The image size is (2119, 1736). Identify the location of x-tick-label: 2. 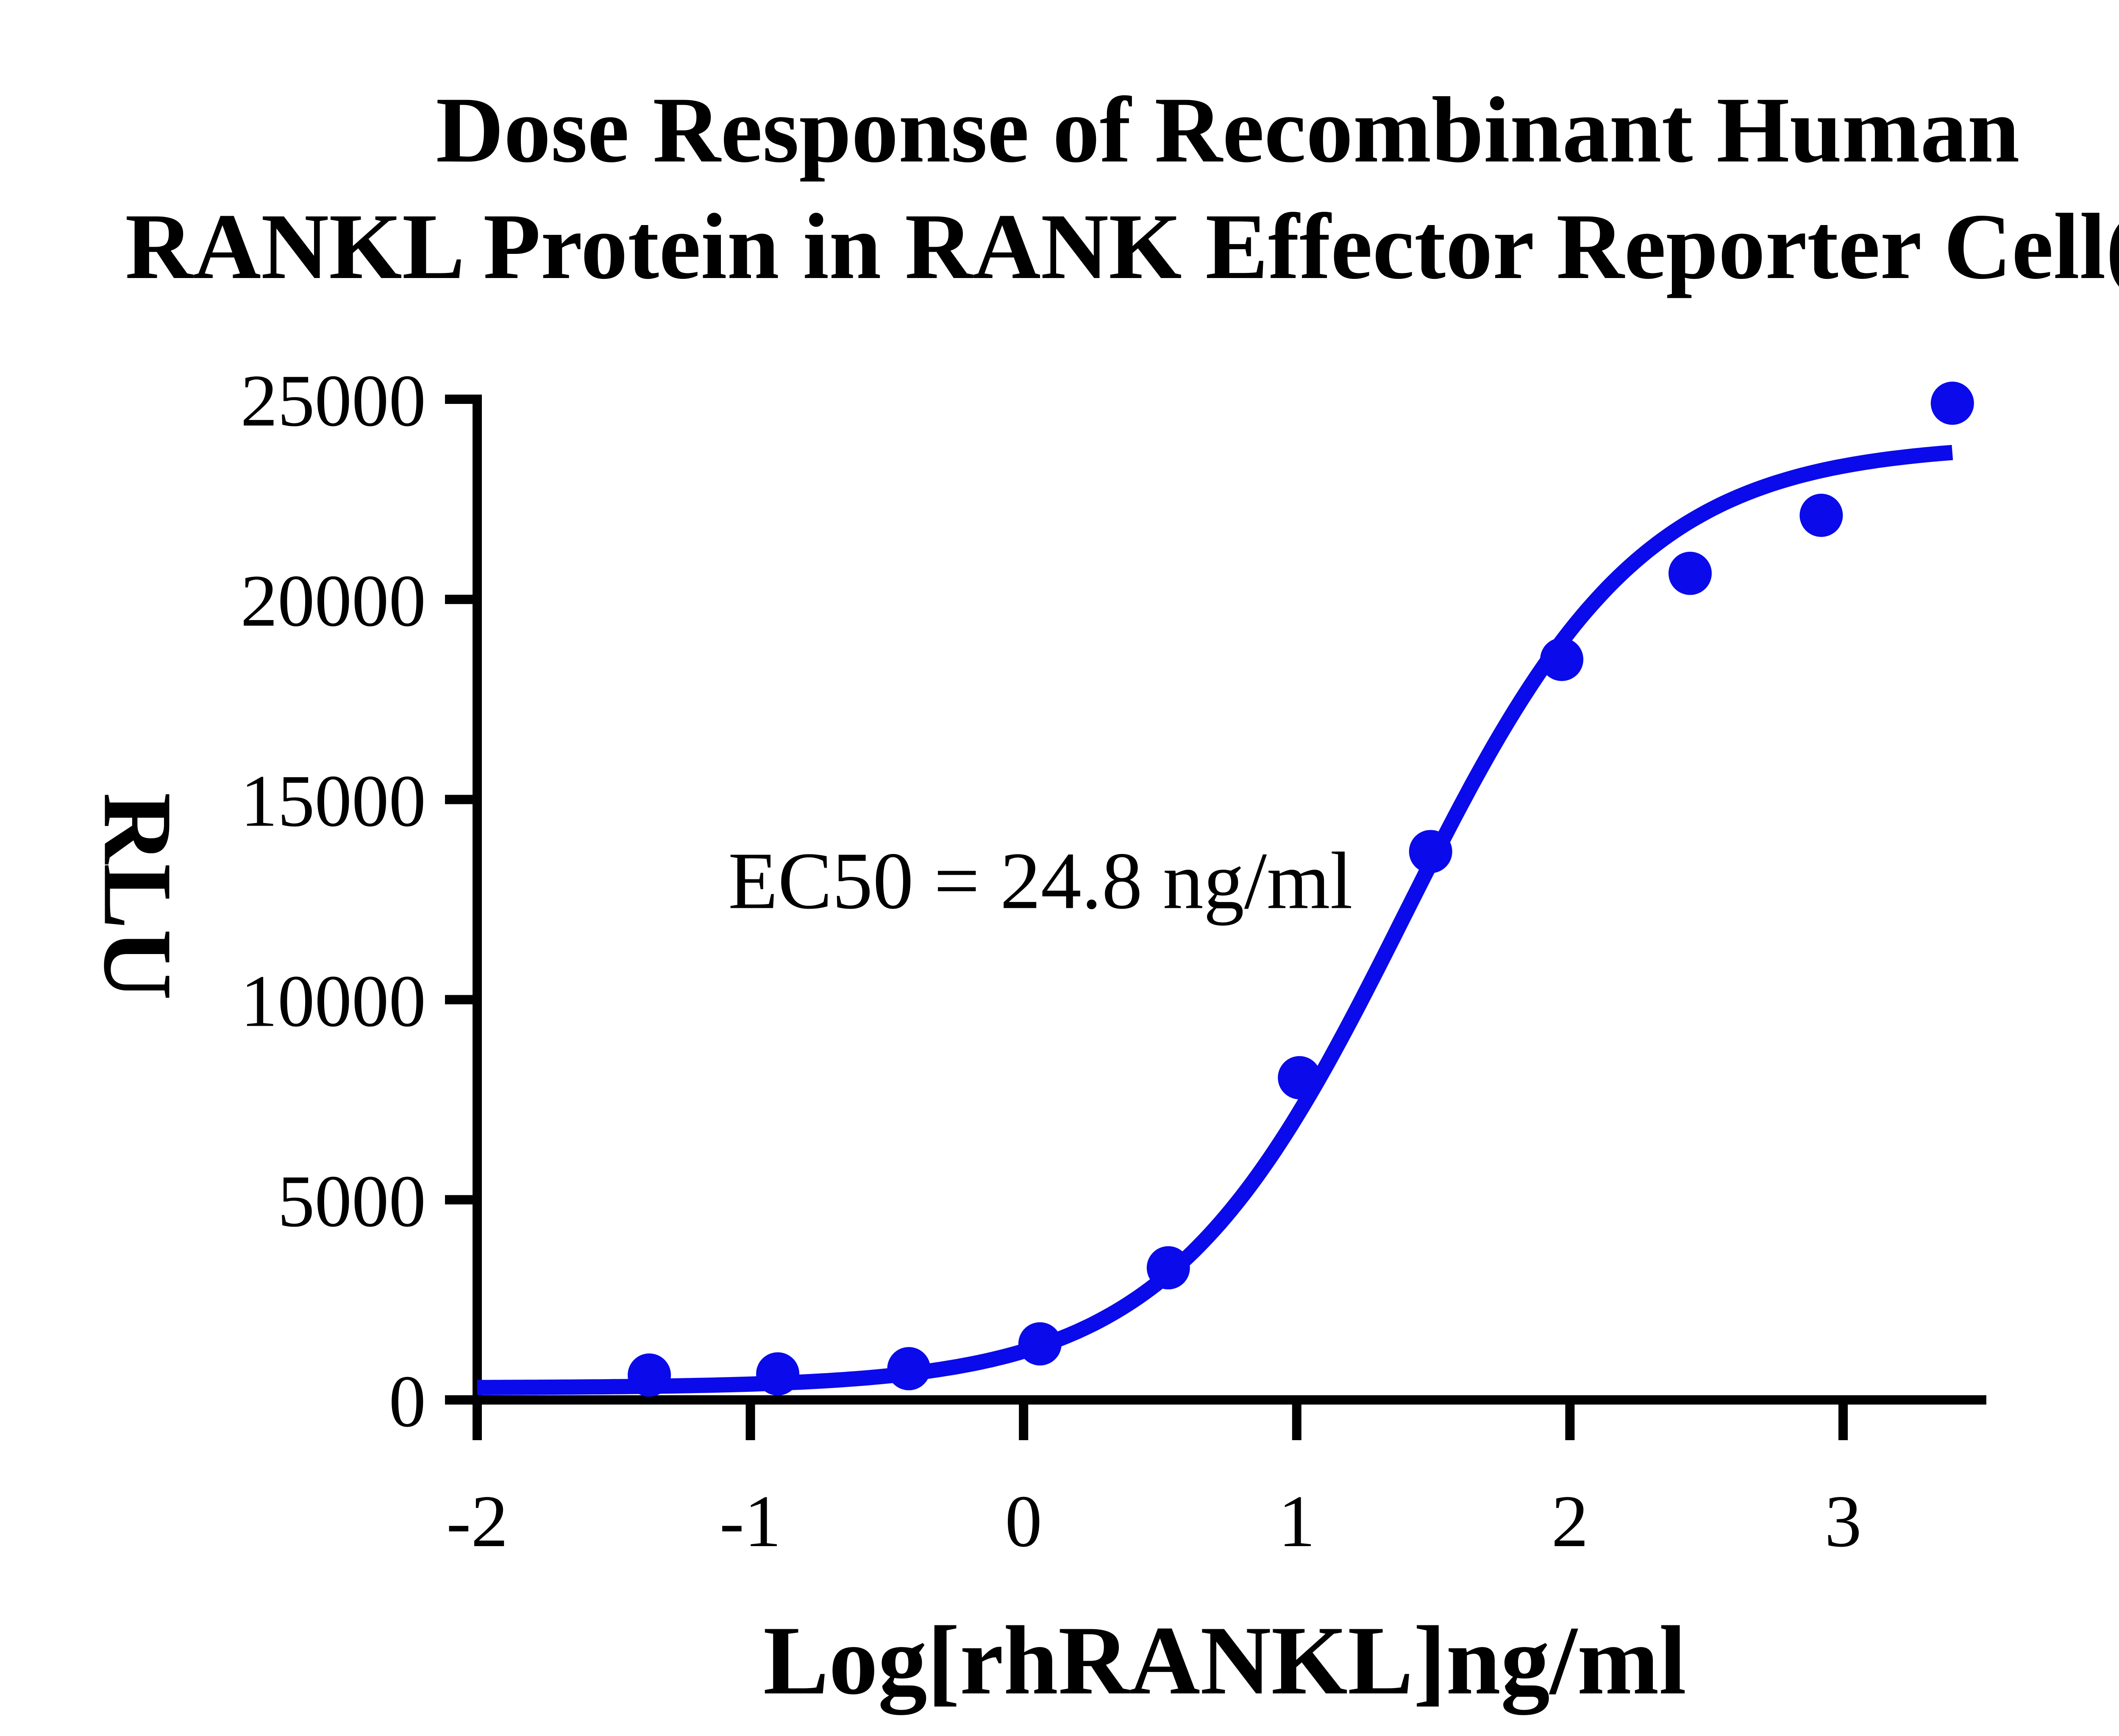
(1571, 1521).